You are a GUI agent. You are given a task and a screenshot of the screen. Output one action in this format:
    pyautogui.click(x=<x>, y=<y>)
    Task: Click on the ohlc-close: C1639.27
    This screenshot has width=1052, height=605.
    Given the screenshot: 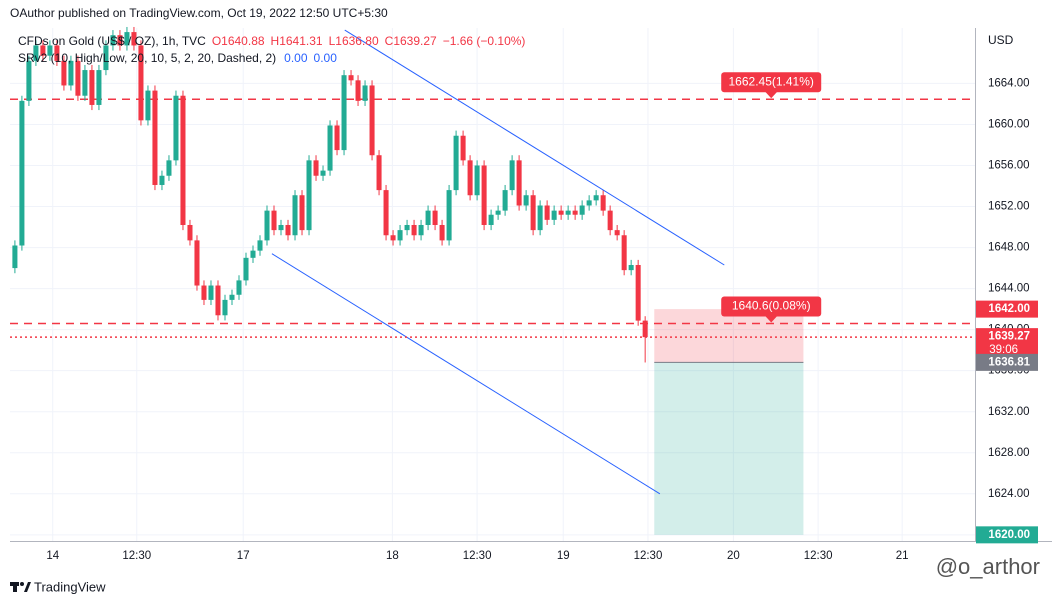 What is the action you would take?
    pyautogui.click(x=411, y=41)
    